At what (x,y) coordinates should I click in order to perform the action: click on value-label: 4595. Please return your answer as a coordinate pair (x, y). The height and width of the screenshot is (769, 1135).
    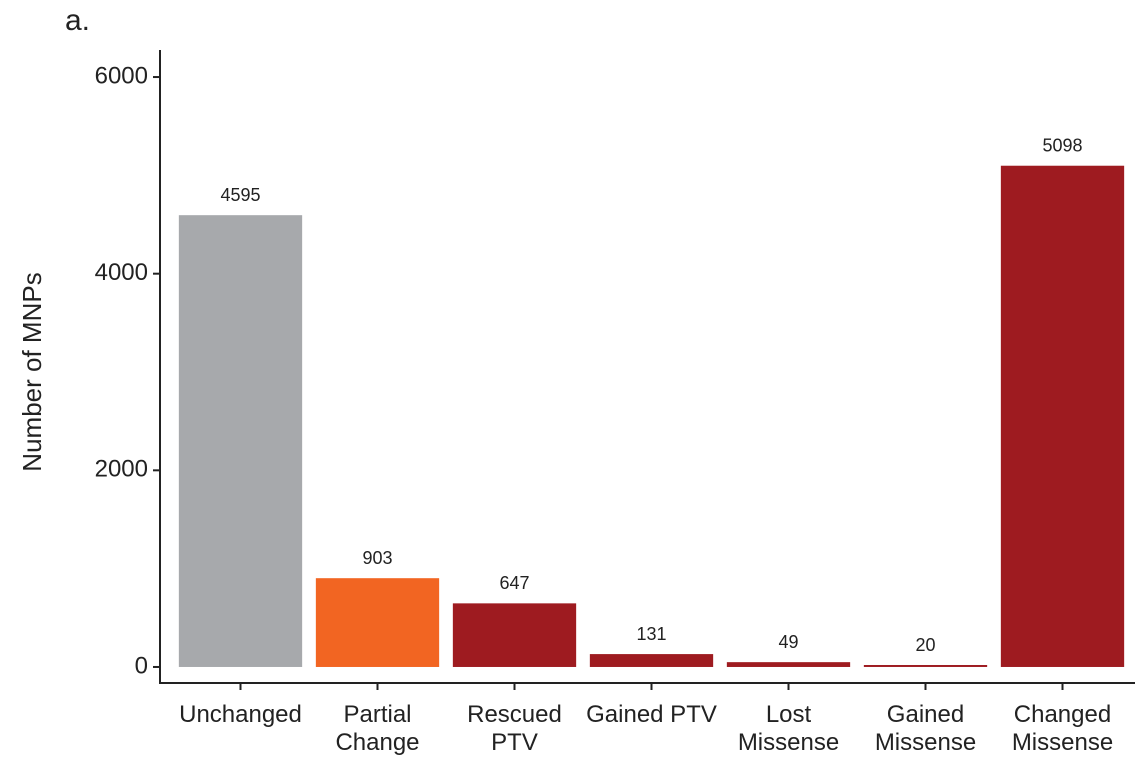
    Looking at the image, I should click on (240, 195).